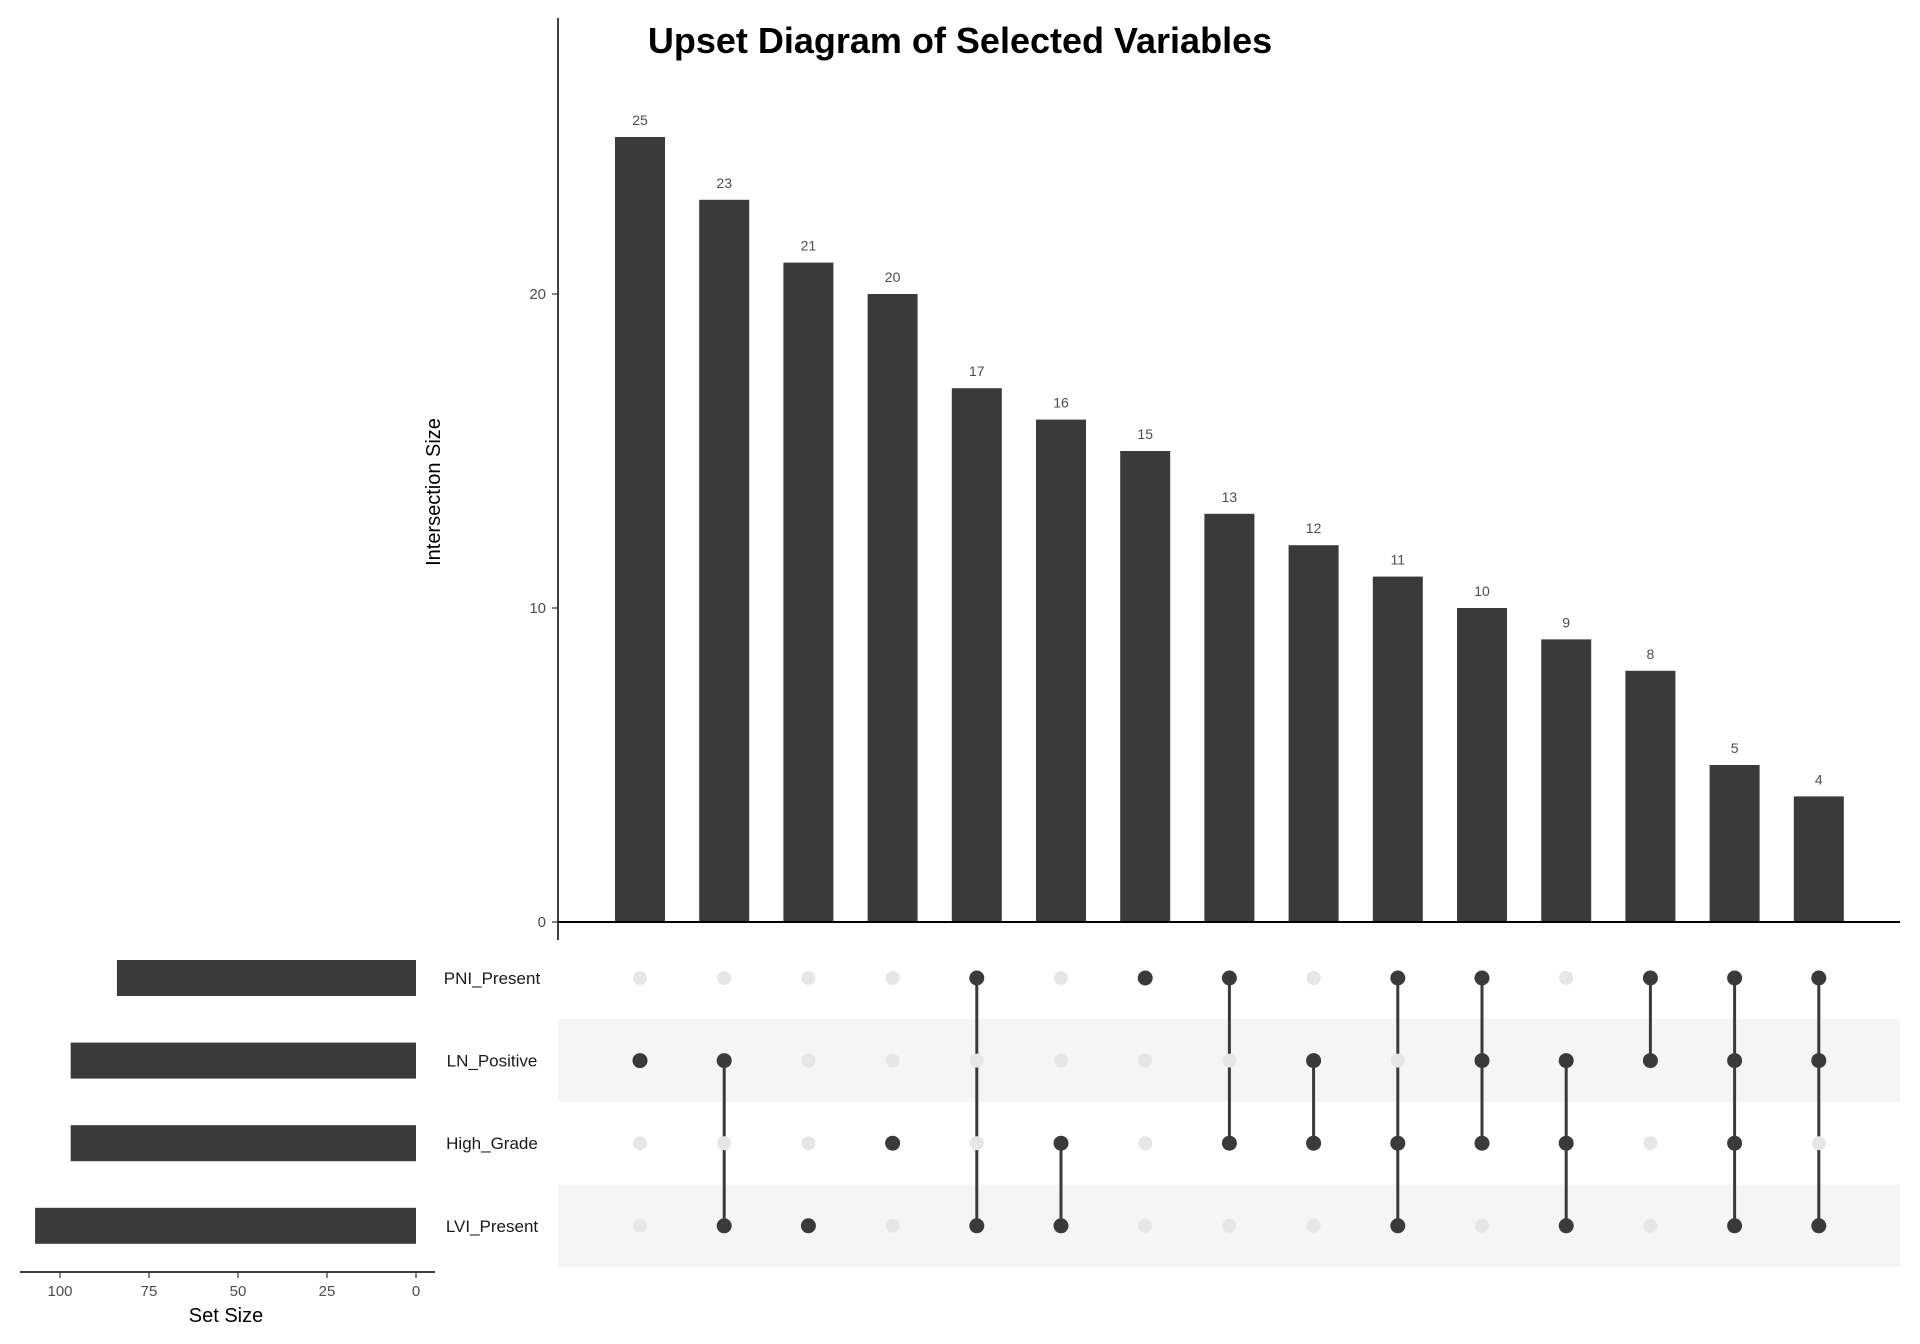 The height and width of the screenshot is (1344, 1920). Describe the element at coordinates (1229, 1102) in the screenshot. I see `intersection-matrix` at that location.